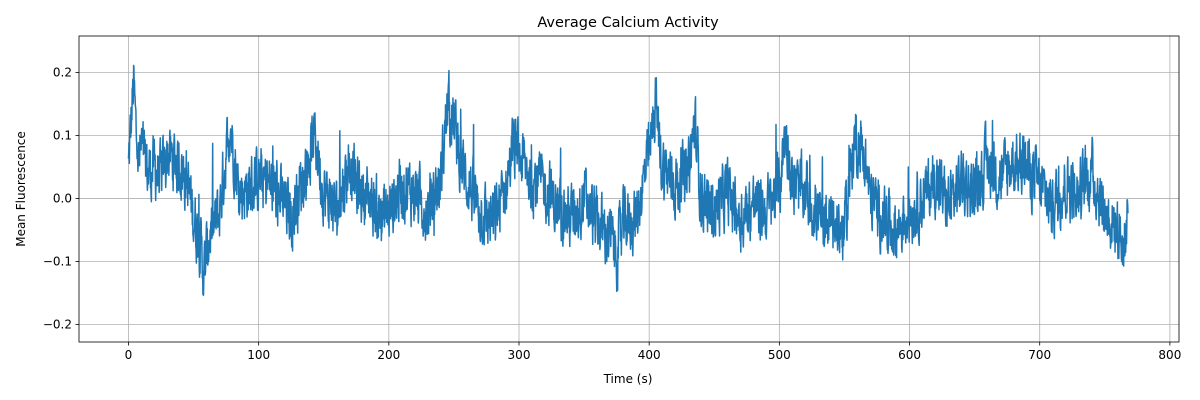  Describe the element at coordinates (57, 324) in the screenshot. I see `y-tick-label: −0.2` at that location.